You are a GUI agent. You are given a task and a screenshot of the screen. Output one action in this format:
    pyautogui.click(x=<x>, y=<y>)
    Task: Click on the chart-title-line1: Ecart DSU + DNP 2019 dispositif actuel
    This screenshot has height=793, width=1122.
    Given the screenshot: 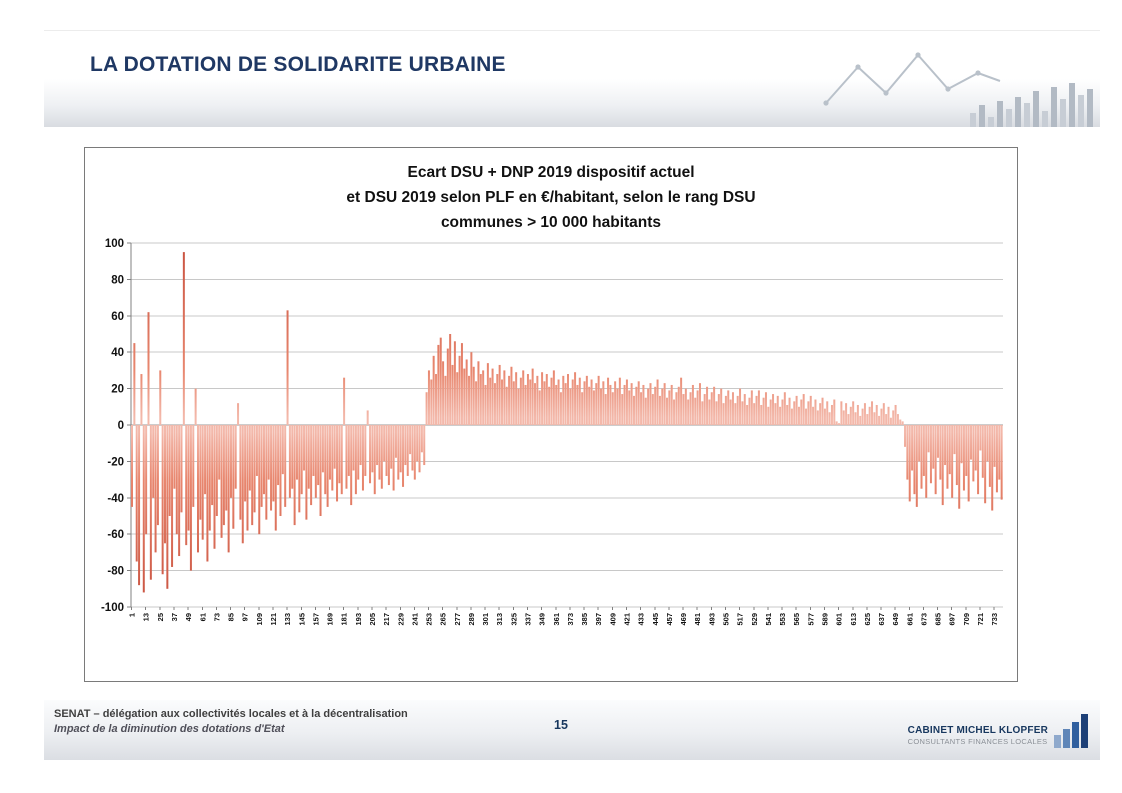 What is the action you would take?
    pyautogui.click(x=551, y=172)
    